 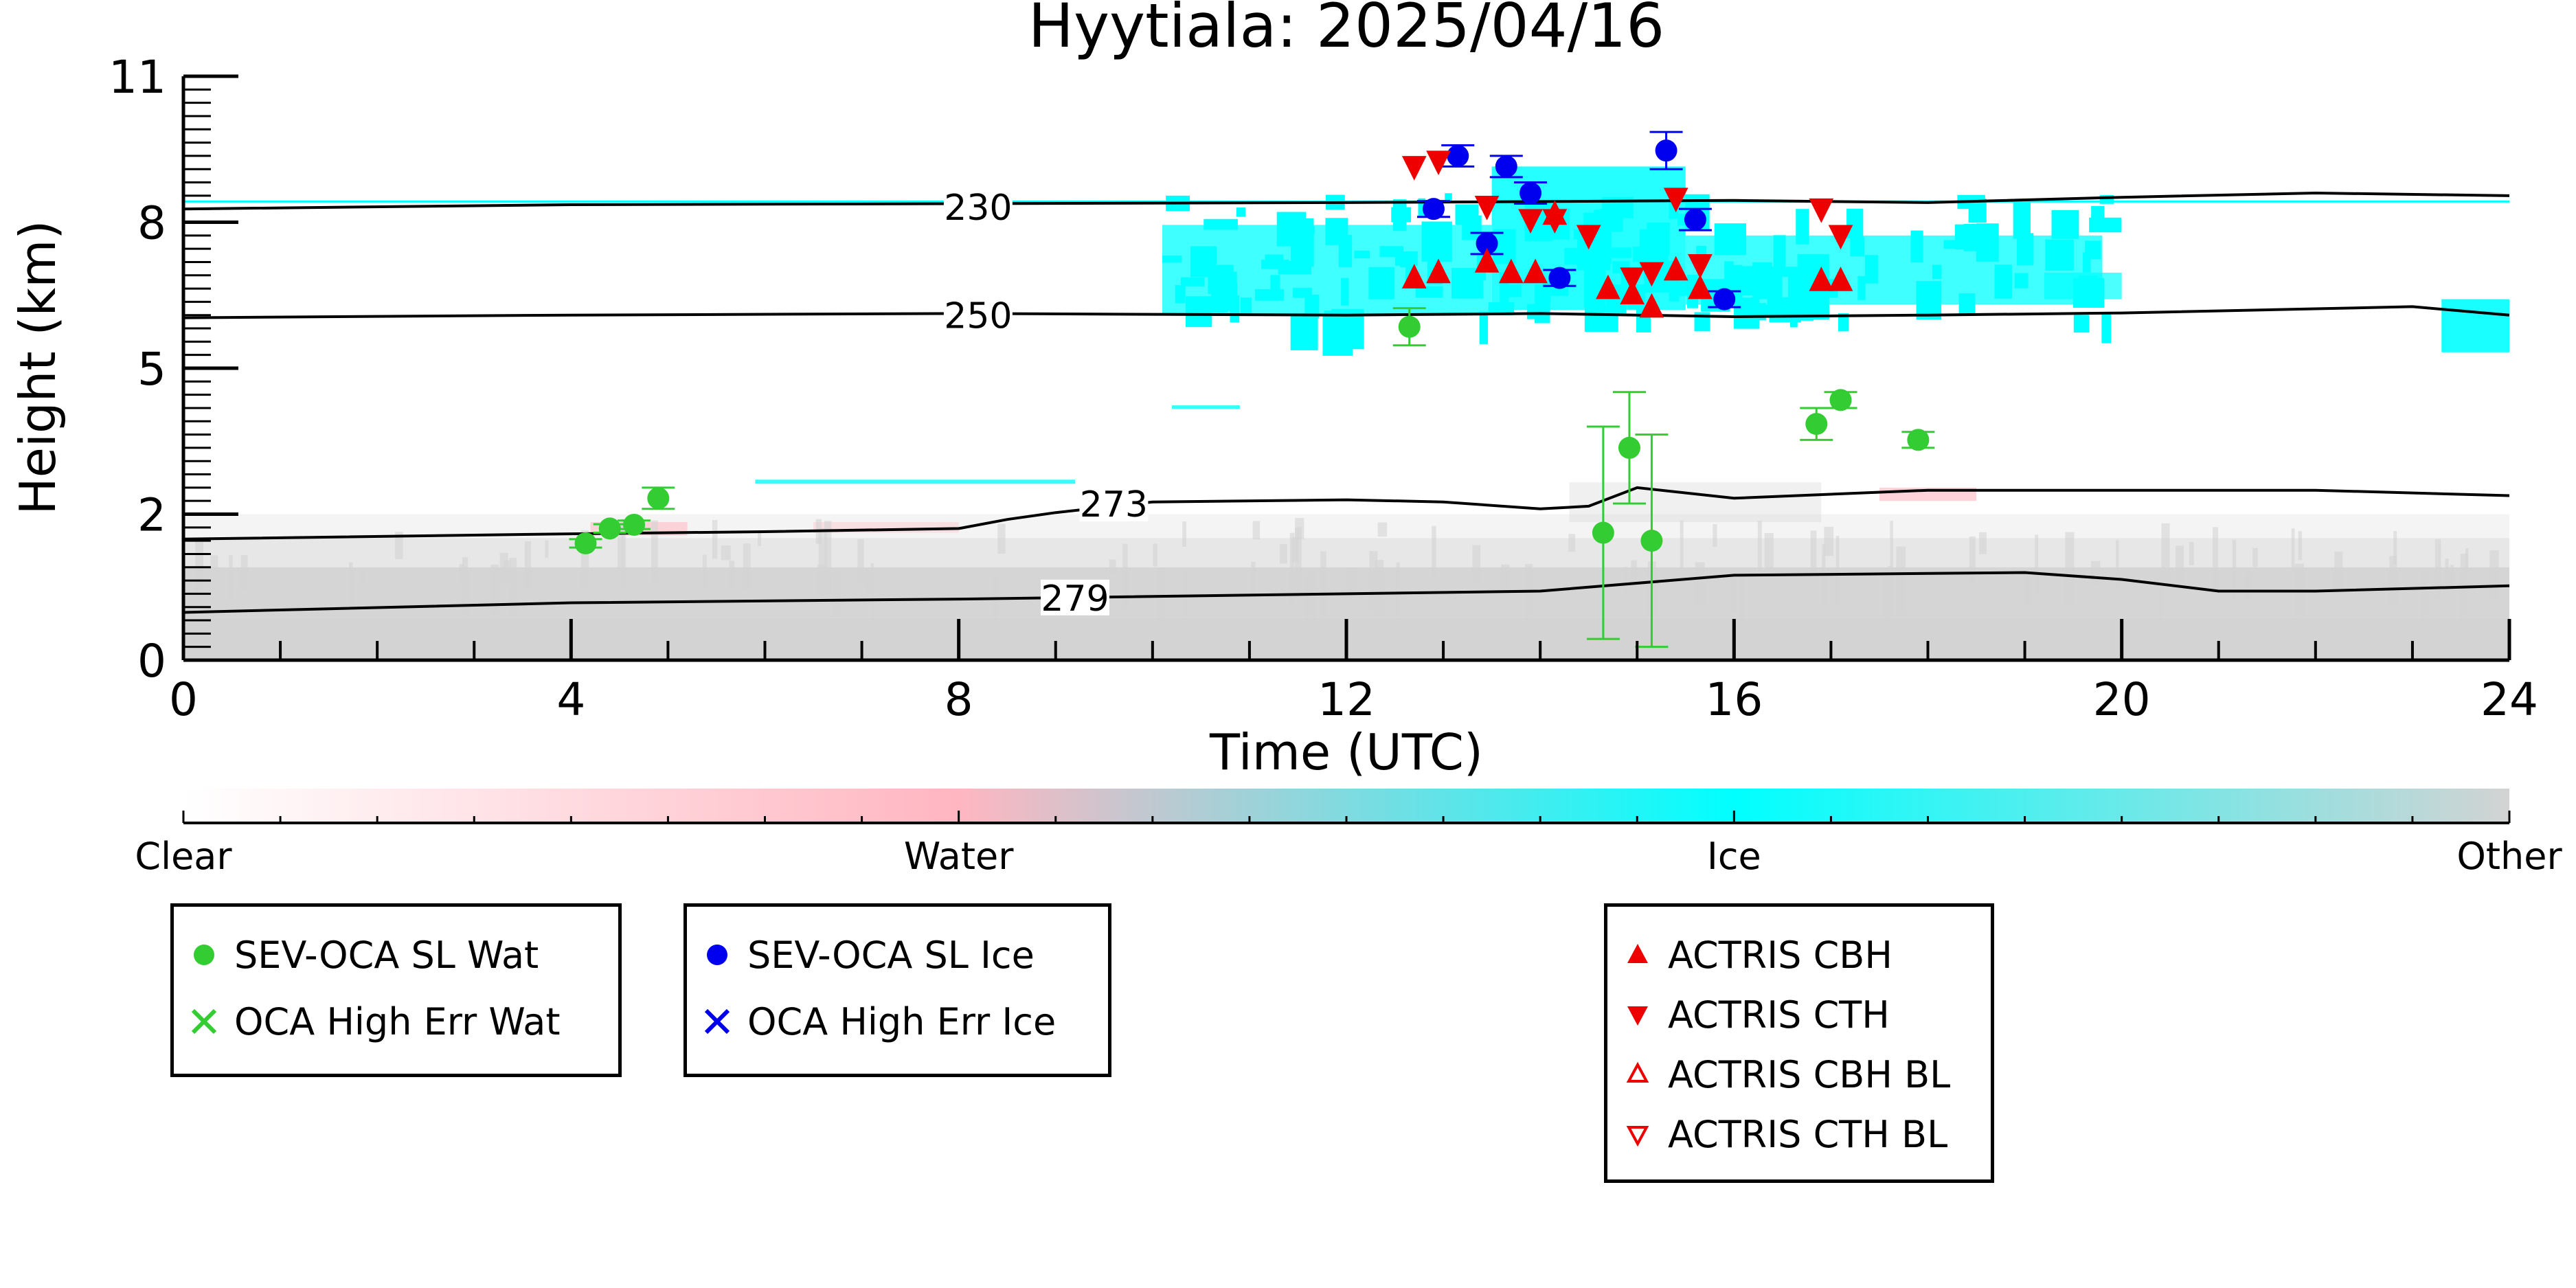 I want to click on x-axis-label: Time (UTC), so click(x=1346, y=752).